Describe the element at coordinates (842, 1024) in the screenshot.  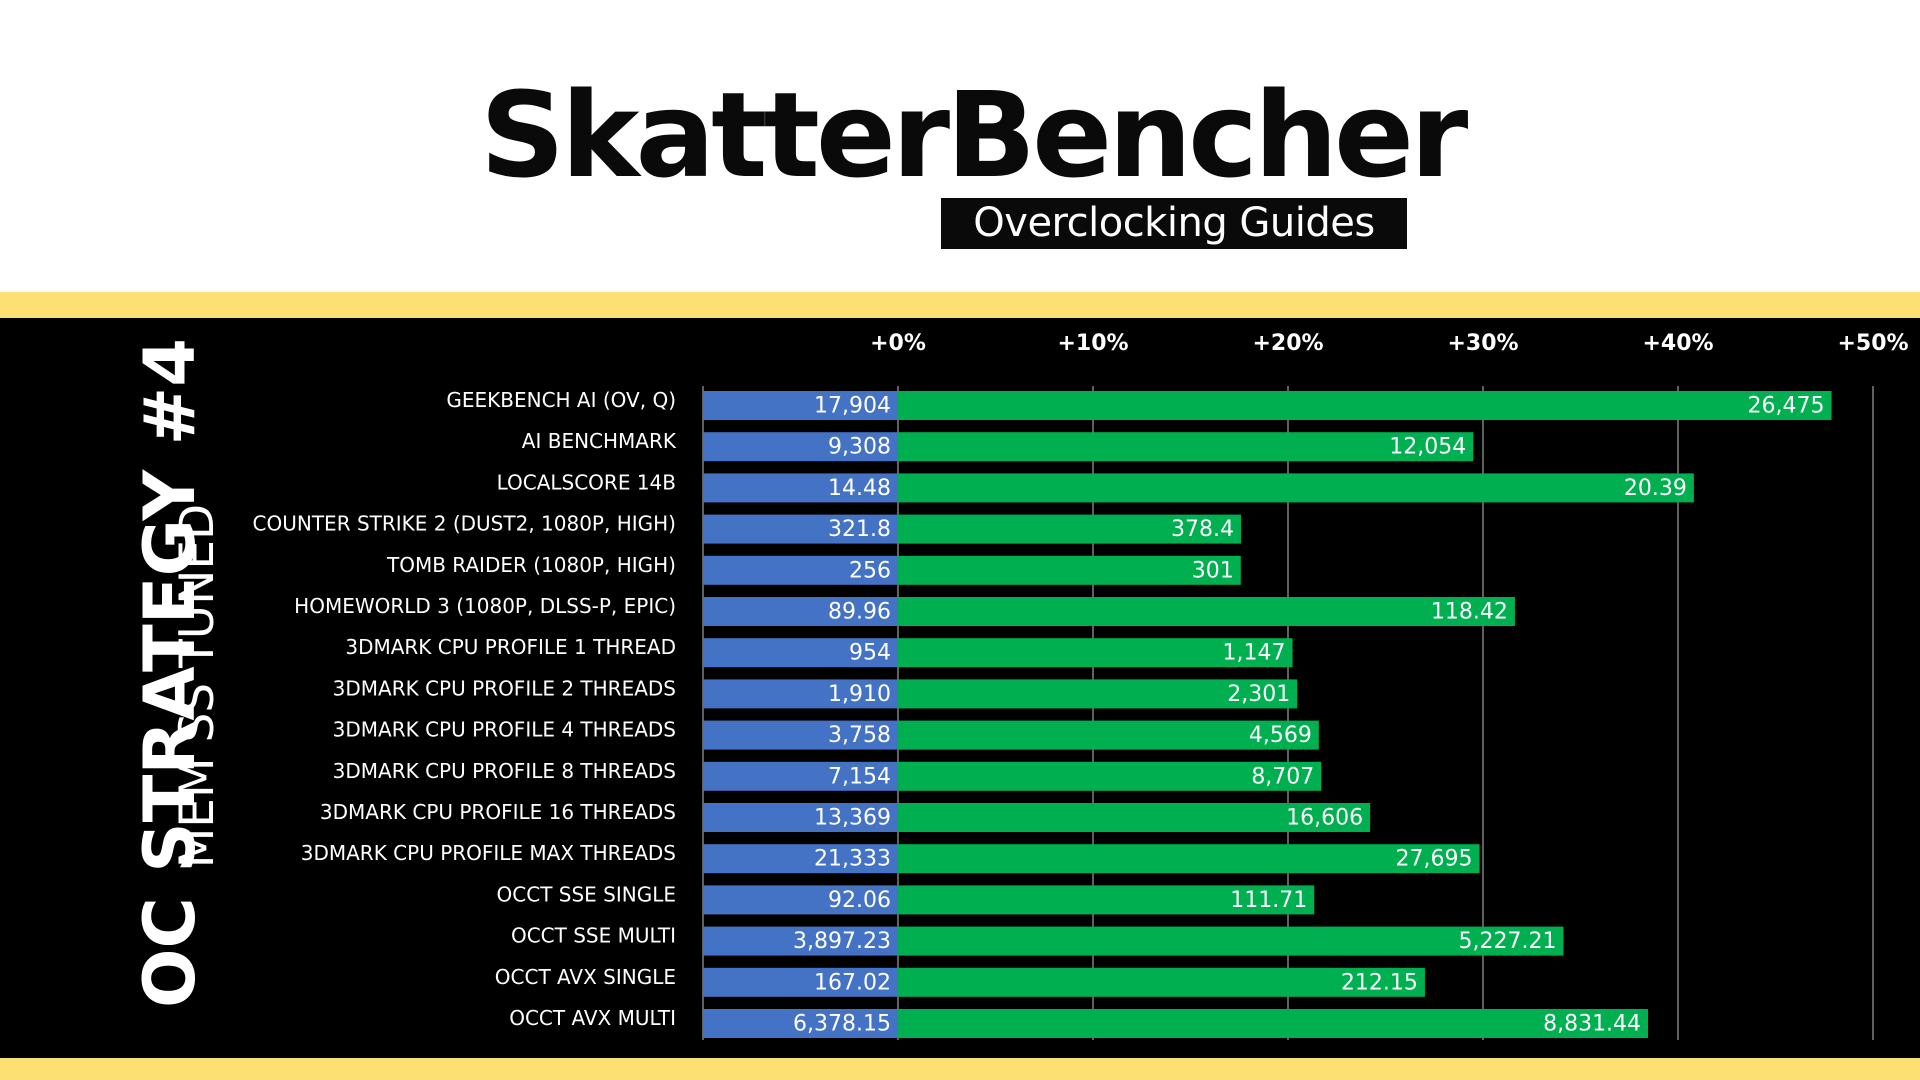
I see `baseline-value-label: 6,378.15` at that location.